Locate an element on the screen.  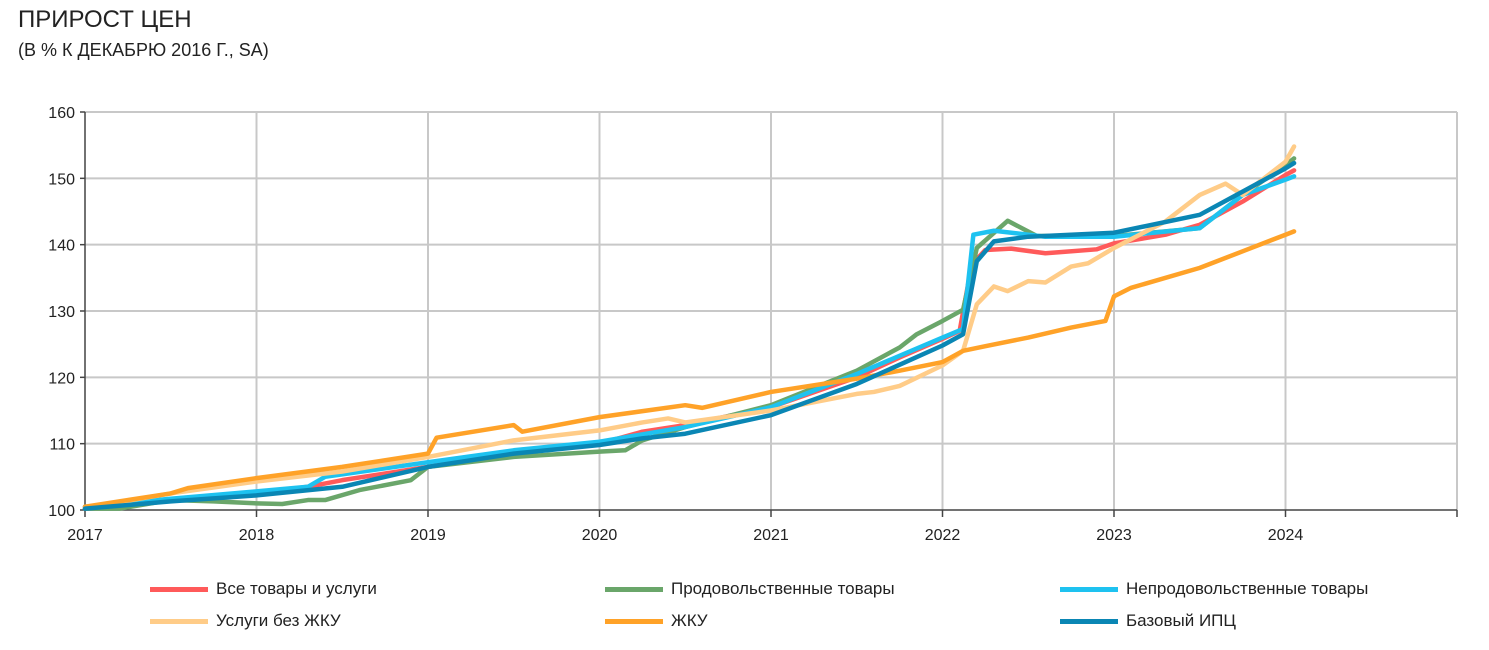
legend-item: Услуги без ЖКУ is located at coordinates (377, 621).